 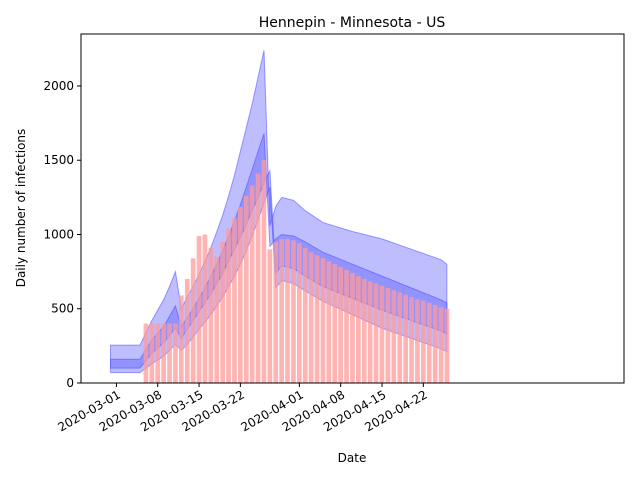 What do you see at coordinates (352, 23) in the screenshot?
I see `chart-title: Hennepin - Minnesota - US` at bounding box center [352, 23].